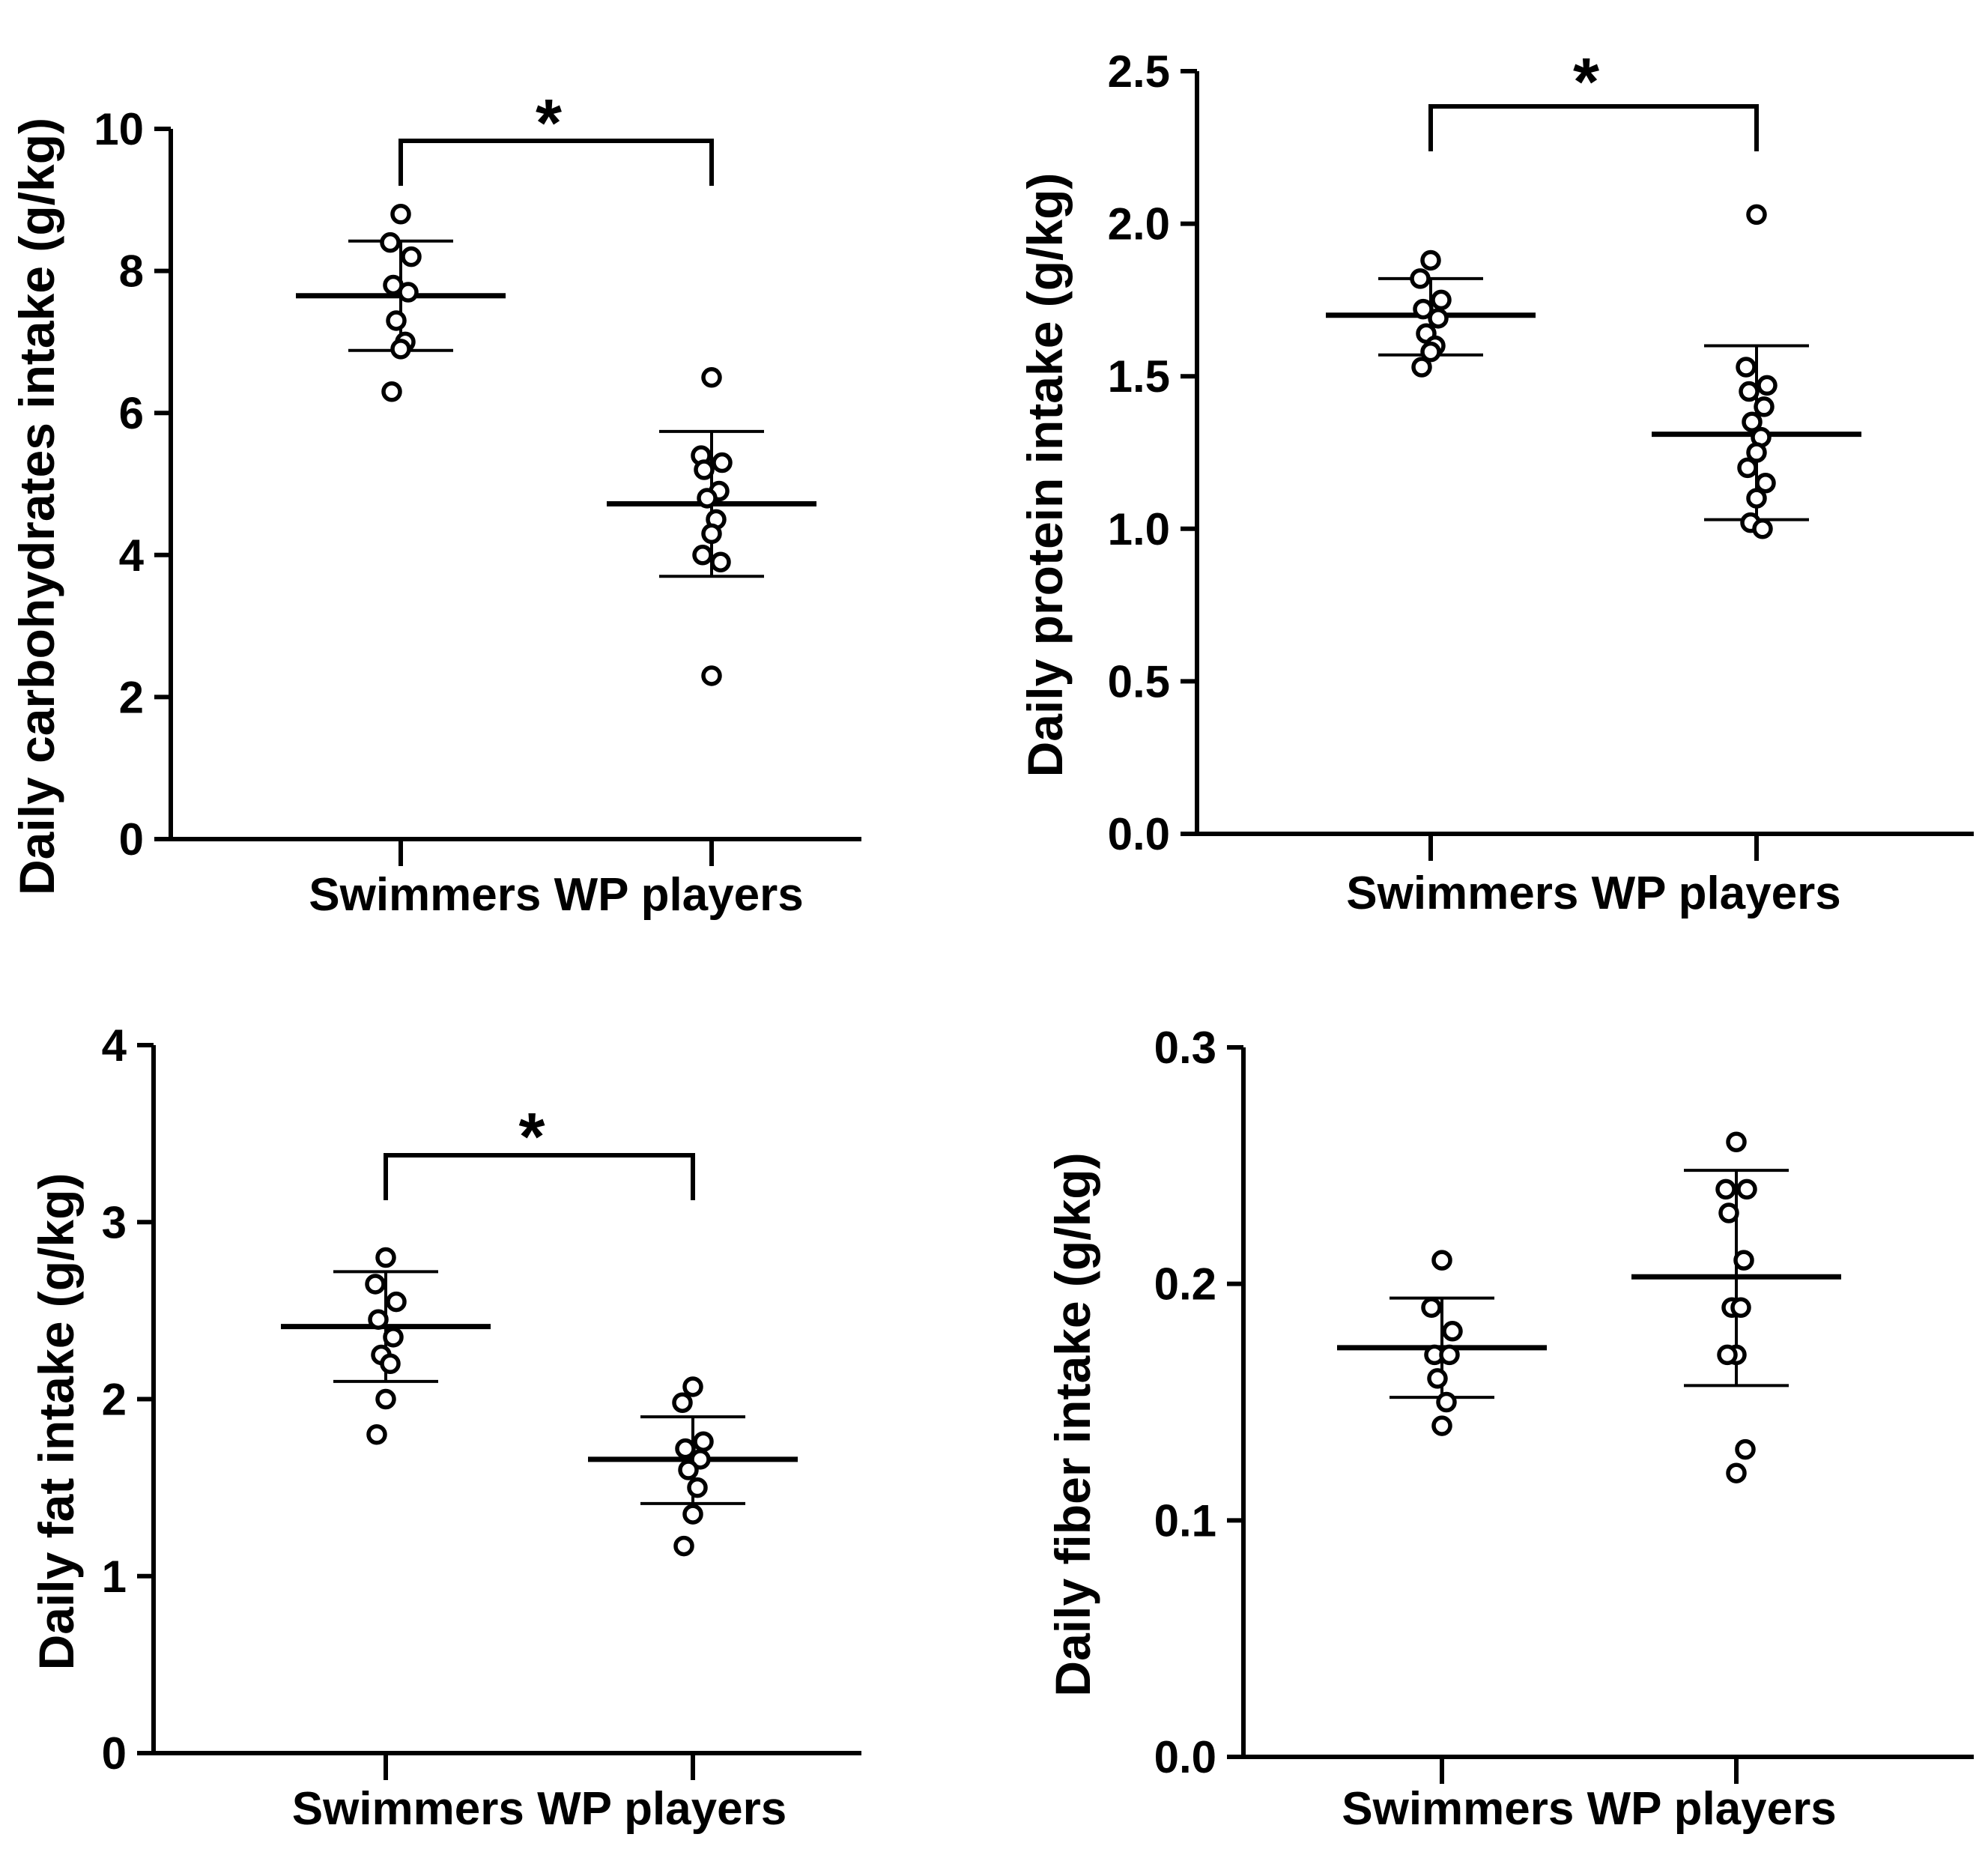 The height and width of the screenshot is (1864, 1988). What do you see at coordinates (539, 1176) in the screenshot?
I see `significance-bracket` at bounding box center [539, 1176].